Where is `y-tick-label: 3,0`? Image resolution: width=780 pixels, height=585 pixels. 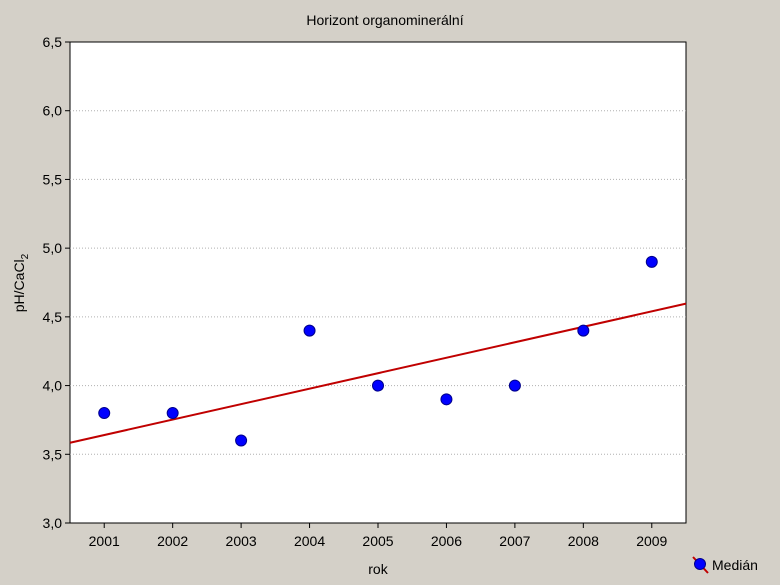 y-tick-label: 3,0 is located at coordinates (53, 523).